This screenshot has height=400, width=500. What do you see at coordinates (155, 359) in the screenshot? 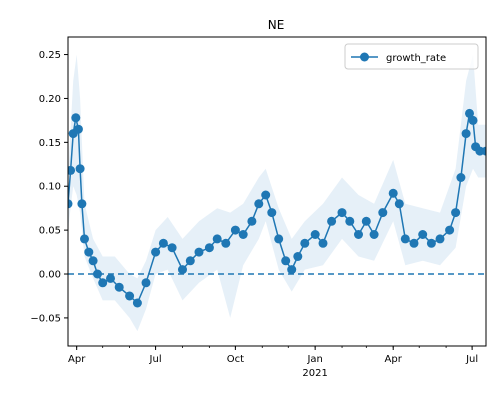
I see `x-tick-label-1: Jul` at bounding box center [155, 359].